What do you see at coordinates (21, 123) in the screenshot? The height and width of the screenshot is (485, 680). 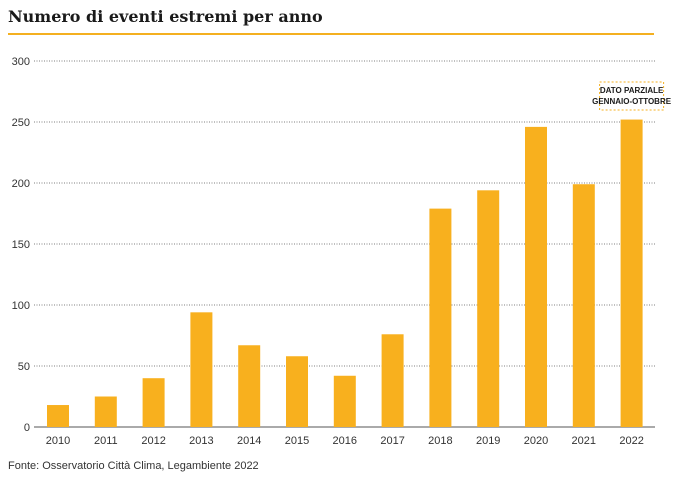 I see `y-tick-label: 250` at bounding box center [21, 123].